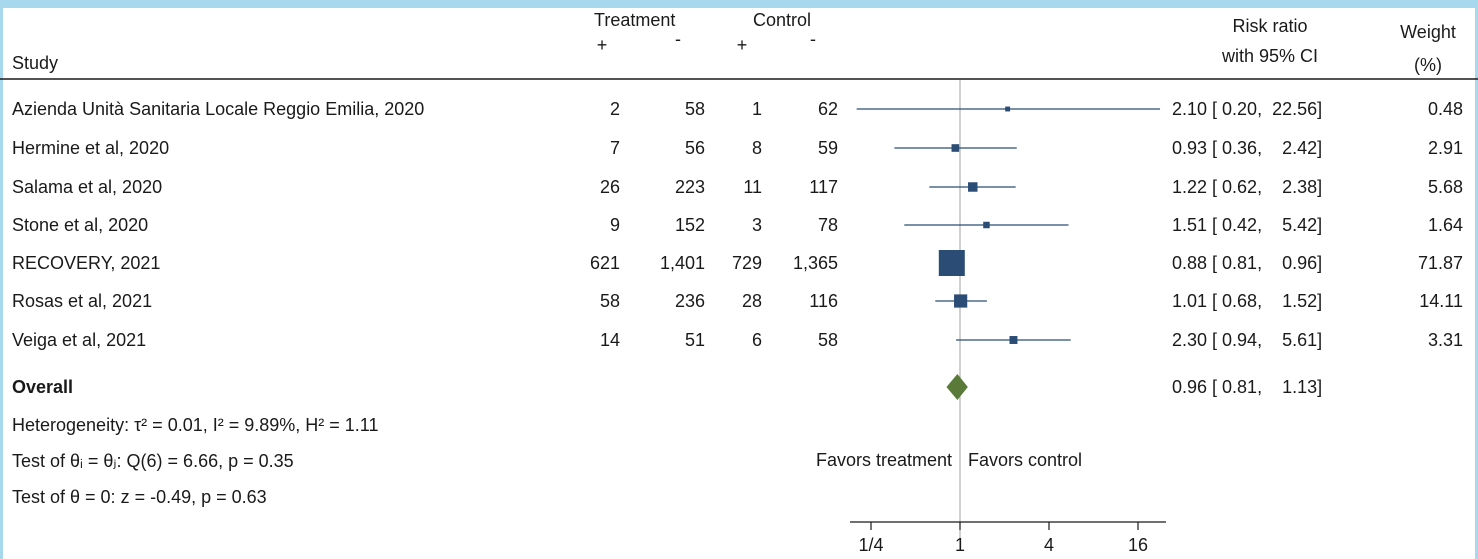 The width and height of the screenshot is (1478, 559). I want to click on control-events: 6, so click(757, 340).